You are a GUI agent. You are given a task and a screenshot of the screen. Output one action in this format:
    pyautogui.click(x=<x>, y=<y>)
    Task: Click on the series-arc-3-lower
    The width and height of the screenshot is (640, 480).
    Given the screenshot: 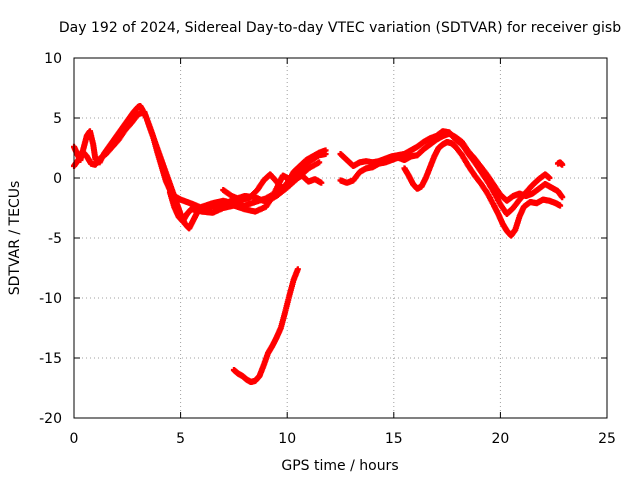 What is the action you would take?
    pyautogui.click(x=482, y=189)
    